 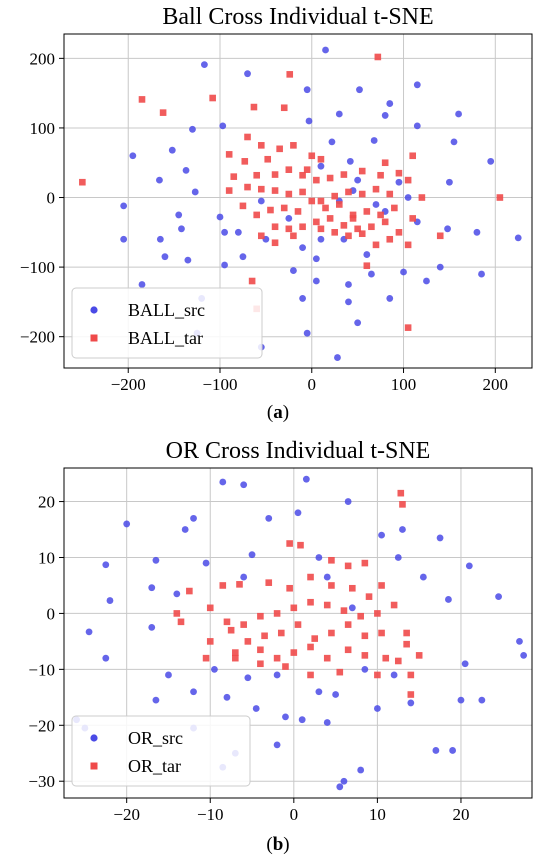 I want to click on y-tick-label: 10, so click(x=46, y=557).